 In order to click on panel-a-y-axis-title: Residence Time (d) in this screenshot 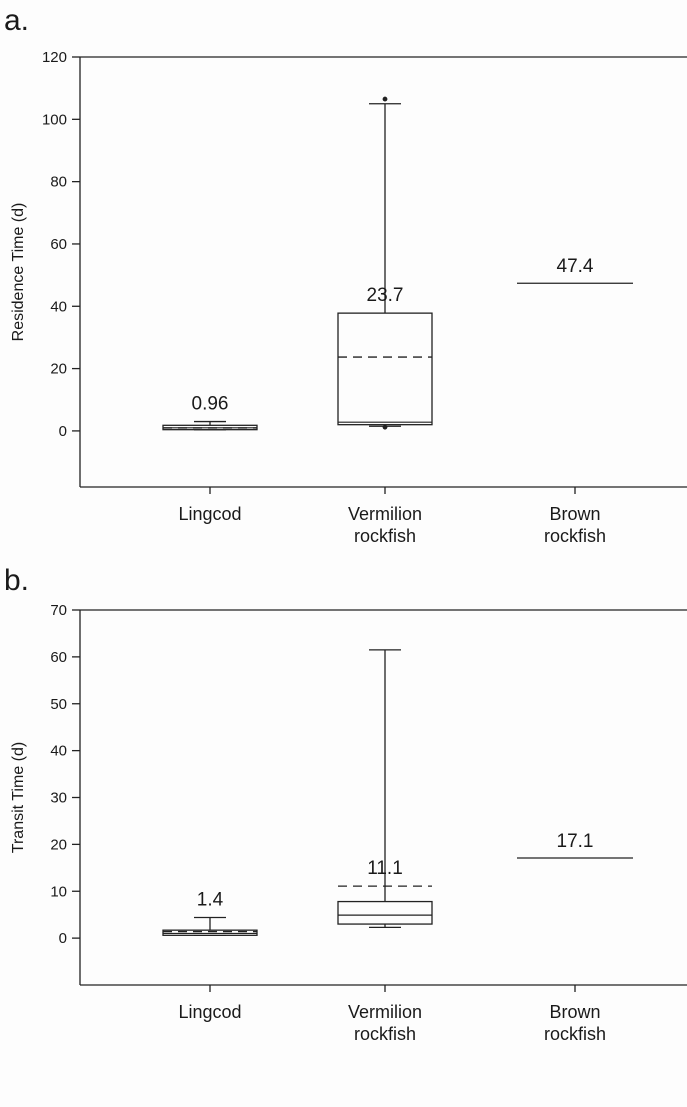, I will do `click(18, 272)`.